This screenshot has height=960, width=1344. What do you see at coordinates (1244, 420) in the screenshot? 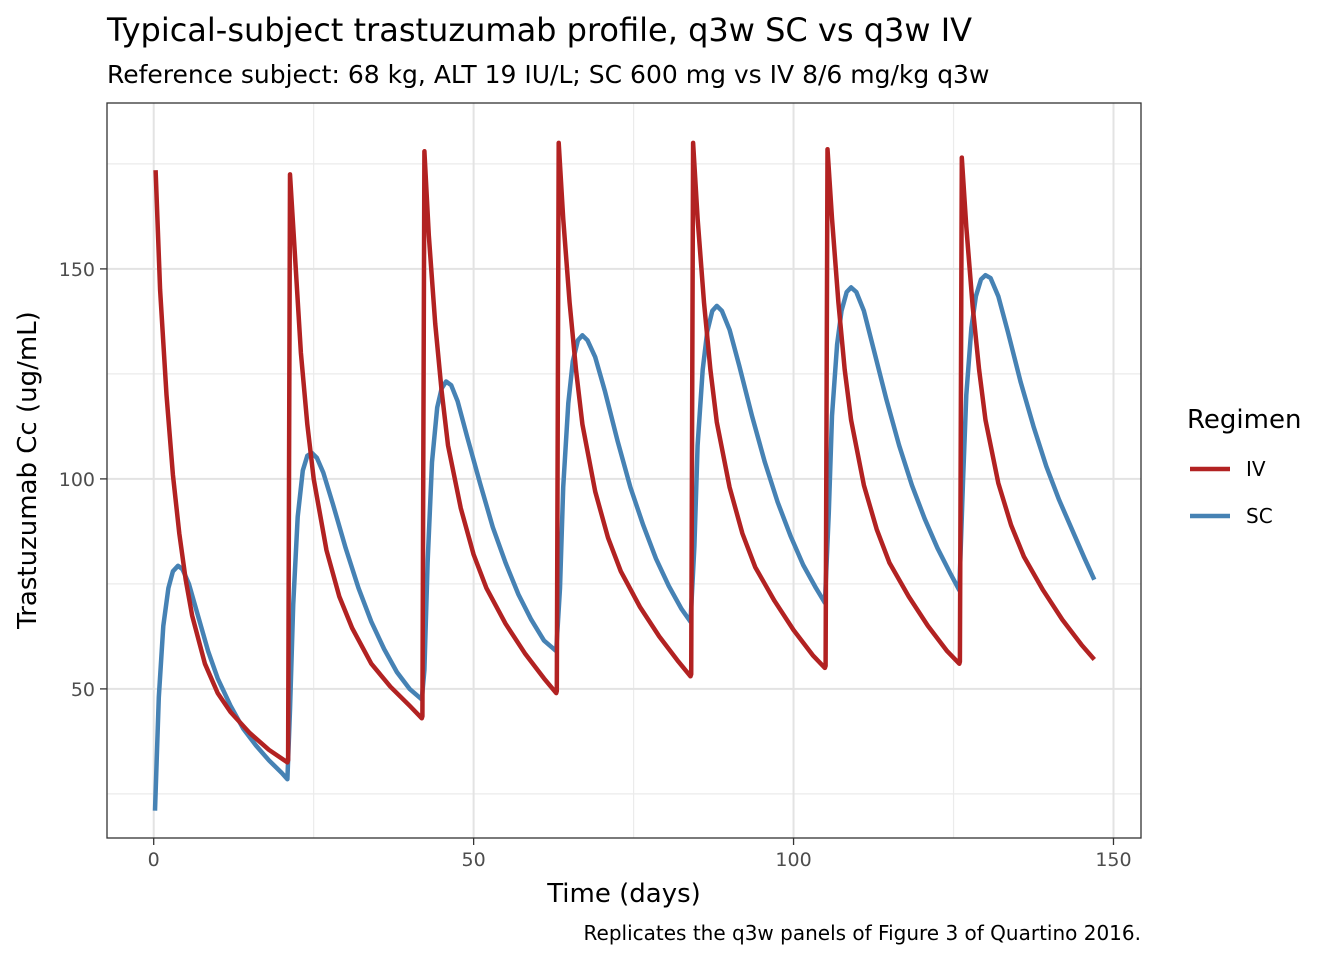
I see `legend-title: Regimen` at bounding box center [1244, 420].